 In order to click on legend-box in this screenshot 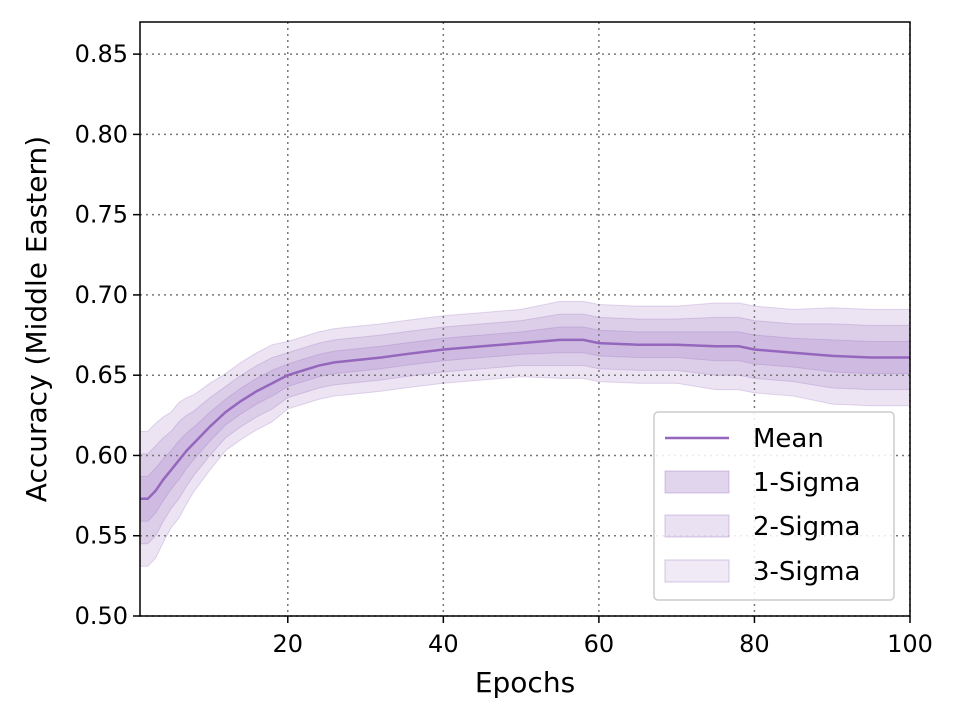, I will do `click(774, 506)`.